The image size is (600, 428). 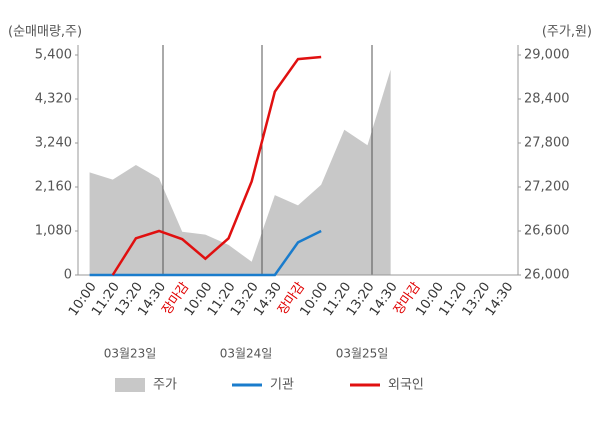 I want to click on y2-tick-label: 26,600, so click(x=547, y=231).